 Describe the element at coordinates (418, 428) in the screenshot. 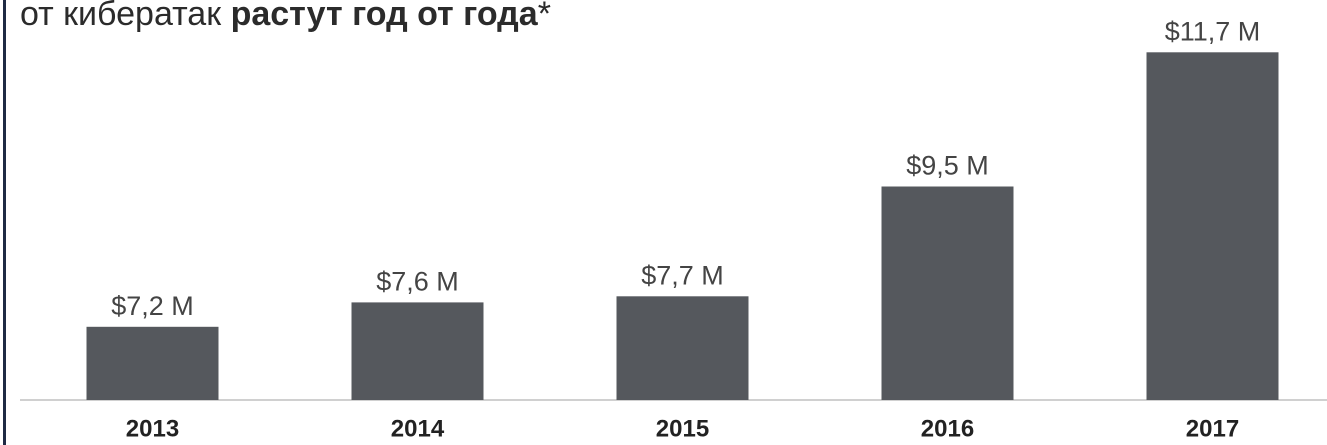

I see `x-tick-label: 2014` at that location.